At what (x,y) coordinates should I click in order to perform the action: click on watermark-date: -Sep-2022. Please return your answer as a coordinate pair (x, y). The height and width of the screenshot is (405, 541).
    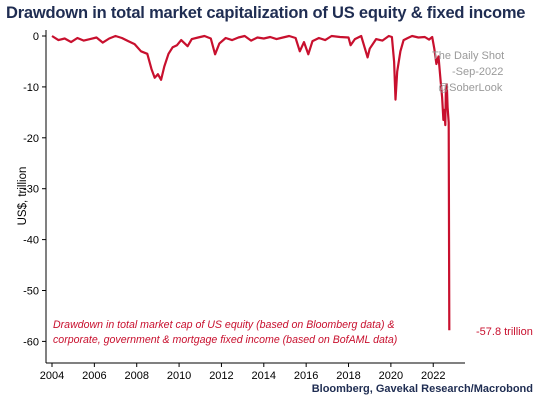
    Looking at the image, I should click on (478, 72).